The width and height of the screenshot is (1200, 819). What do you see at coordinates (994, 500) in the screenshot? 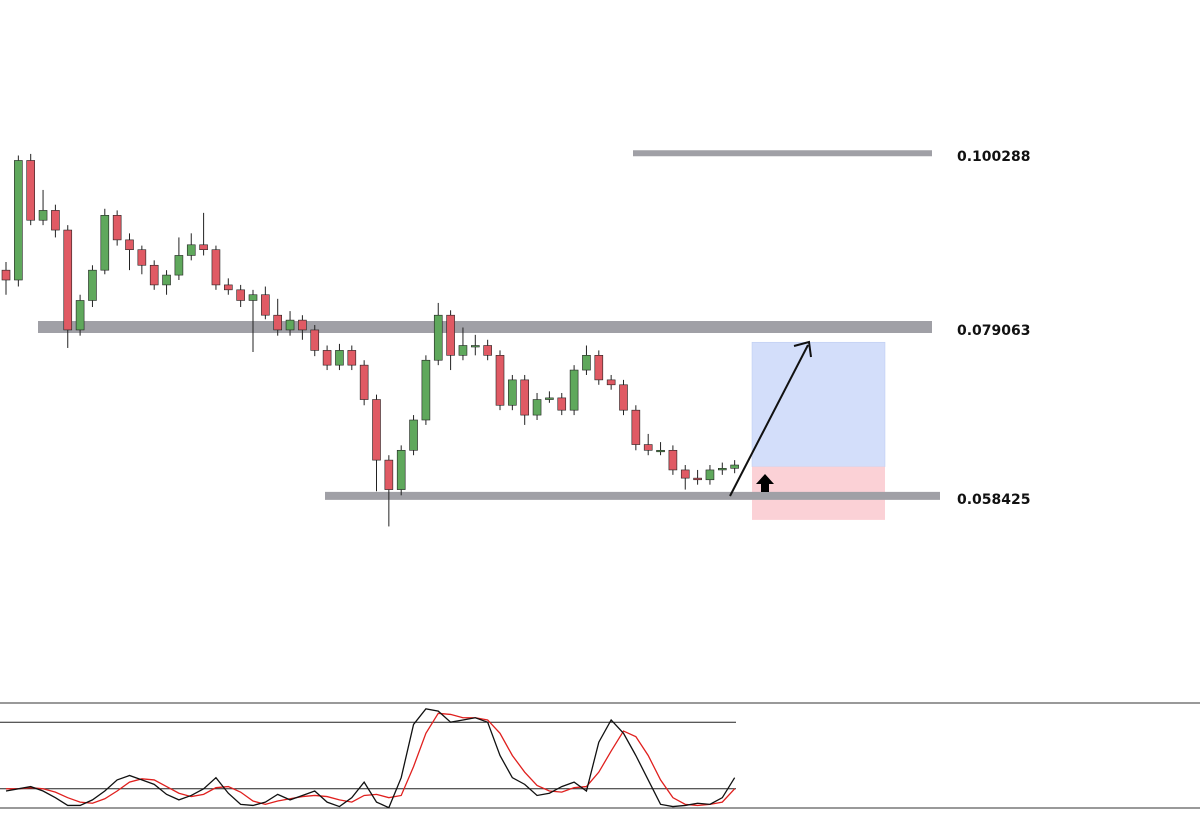
I see `level-label: 0.058425` at bounding box center [994, 500].